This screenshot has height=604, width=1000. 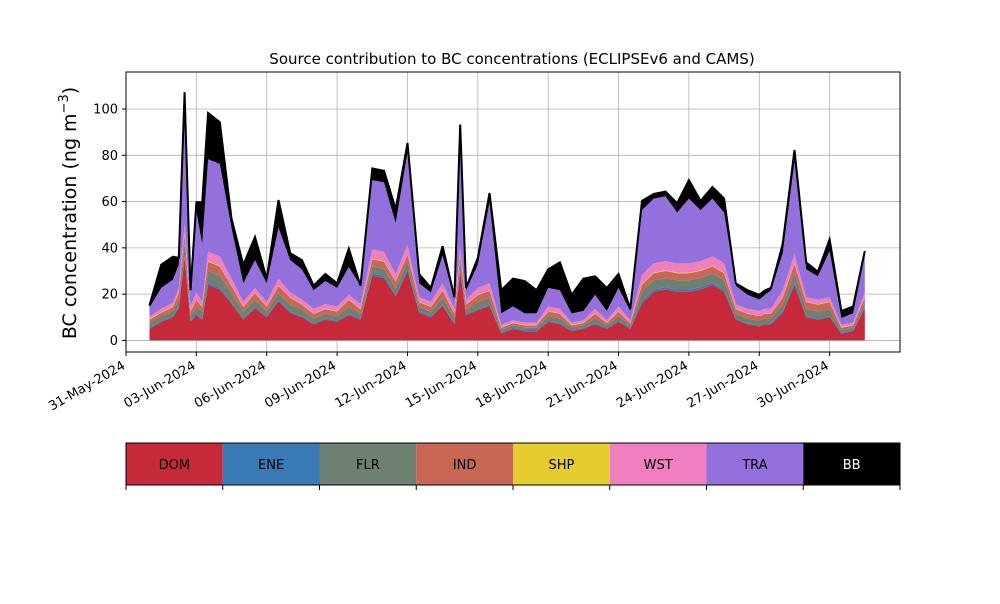 What do you see at coordinates (371, 384) in the screenshot?
I see `x-tick-label: 12-Jun-2024` at bounding box center [371, 384].